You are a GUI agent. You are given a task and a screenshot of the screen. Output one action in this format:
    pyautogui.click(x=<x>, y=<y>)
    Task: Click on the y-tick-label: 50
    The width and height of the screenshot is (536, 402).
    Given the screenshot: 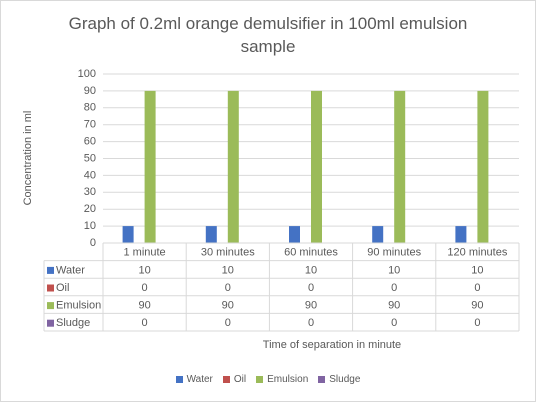 What is the action you would take?
    pyautogui.click(x=90, y=158)
    